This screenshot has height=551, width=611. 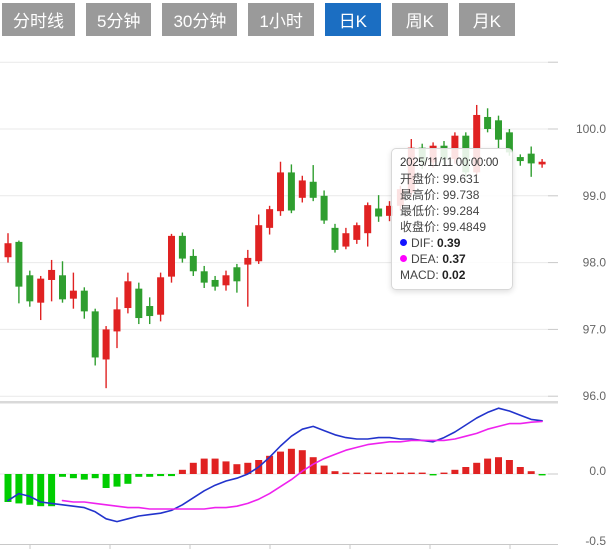 I want to click on tab-日K: 日K, so click(x=352, y=19).